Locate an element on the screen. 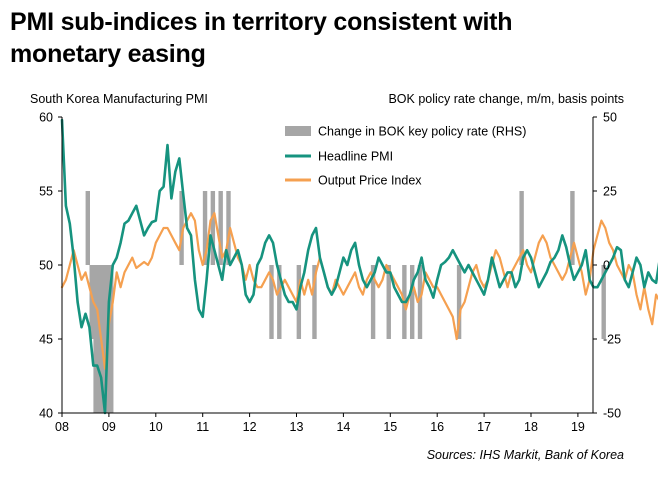  source-note: Sources: IHS Markit, Bank of Korea is located at coordinates (525, 455).